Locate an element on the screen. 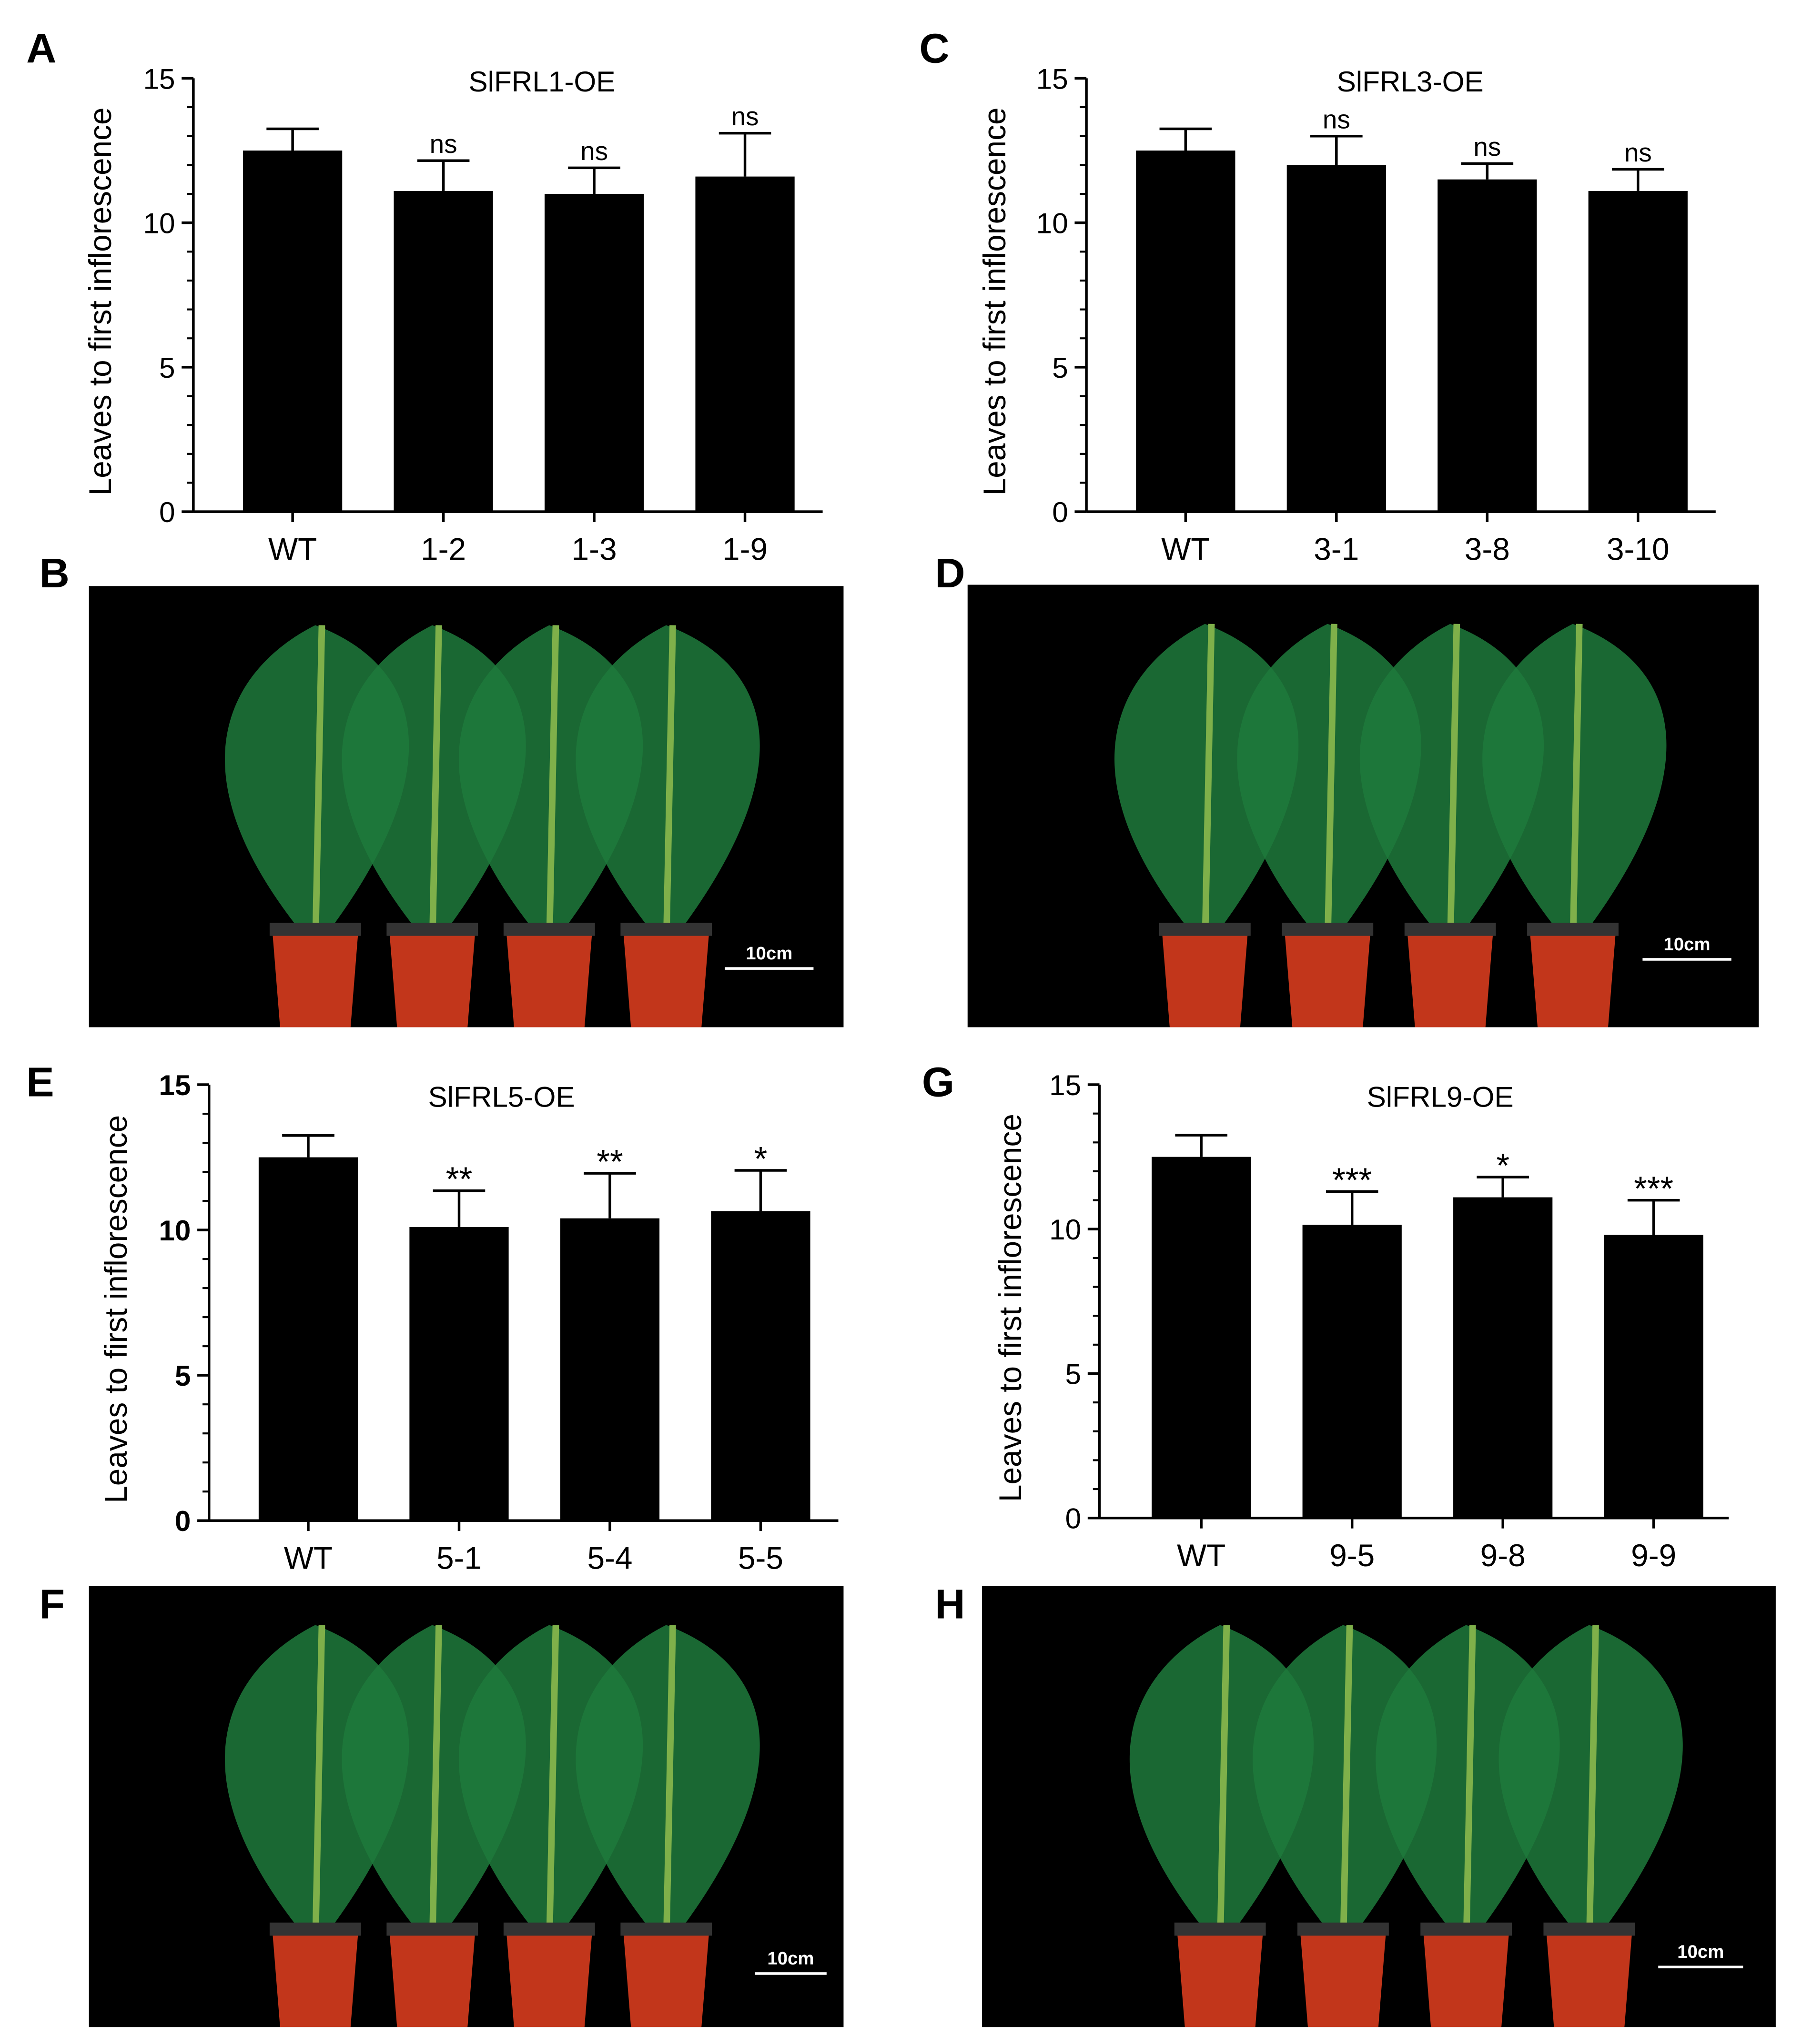 This screenshot has width=1802, height=2044. y-axis-label: Leaves to first inflorescence is located at coordinates (115, 1309).